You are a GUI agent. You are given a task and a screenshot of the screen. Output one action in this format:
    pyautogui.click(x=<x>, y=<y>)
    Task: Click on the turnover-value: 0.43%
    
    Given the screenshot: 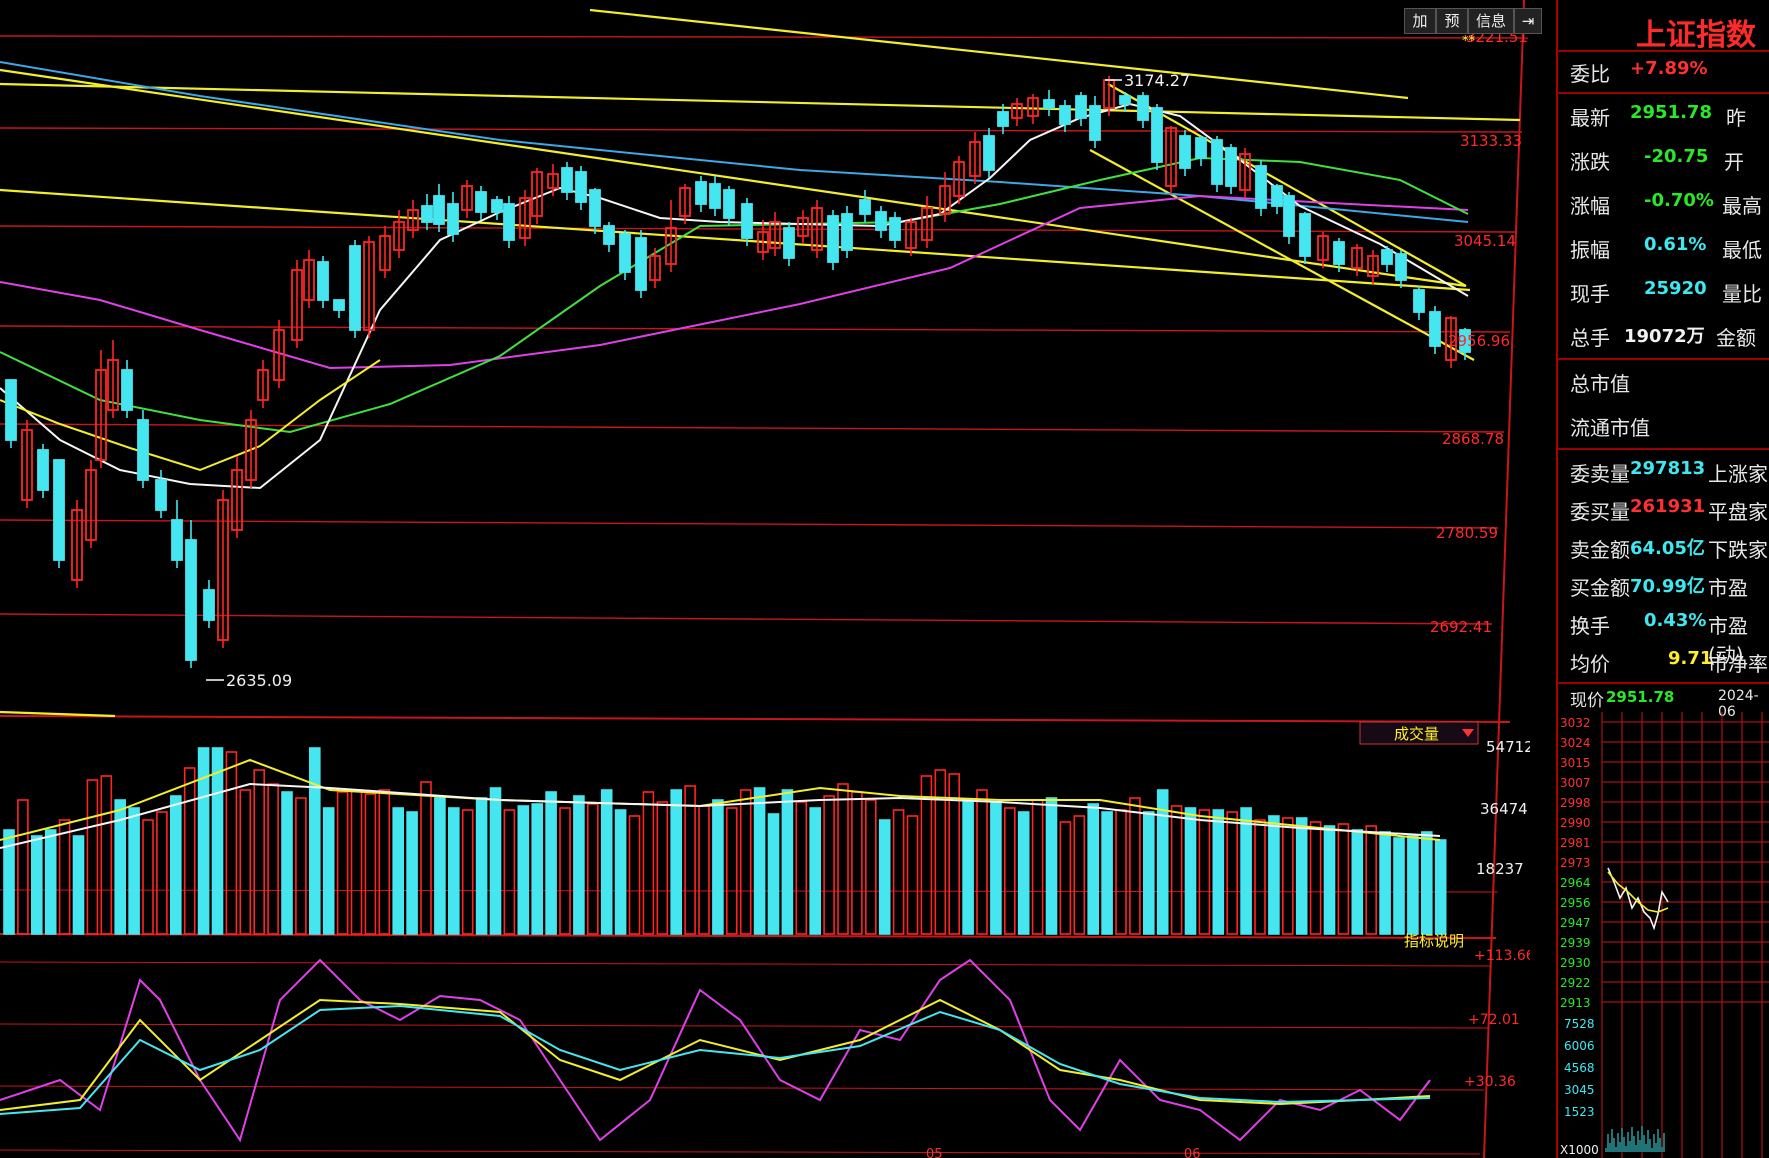 What is the action you would take?
    pyautogui.click(x=1675, y=620)
    